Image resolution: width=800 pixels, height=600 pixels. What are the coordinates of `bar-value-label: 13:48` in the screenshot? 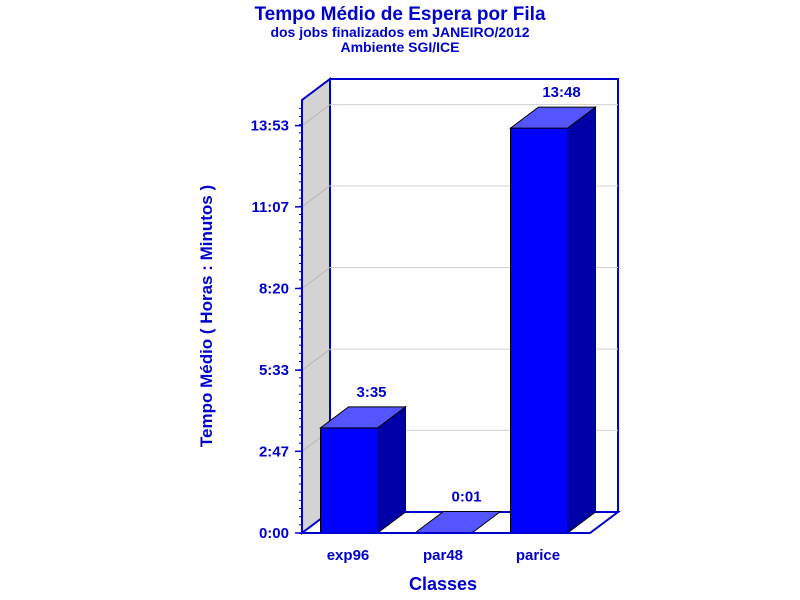 It's located at (561, 92).